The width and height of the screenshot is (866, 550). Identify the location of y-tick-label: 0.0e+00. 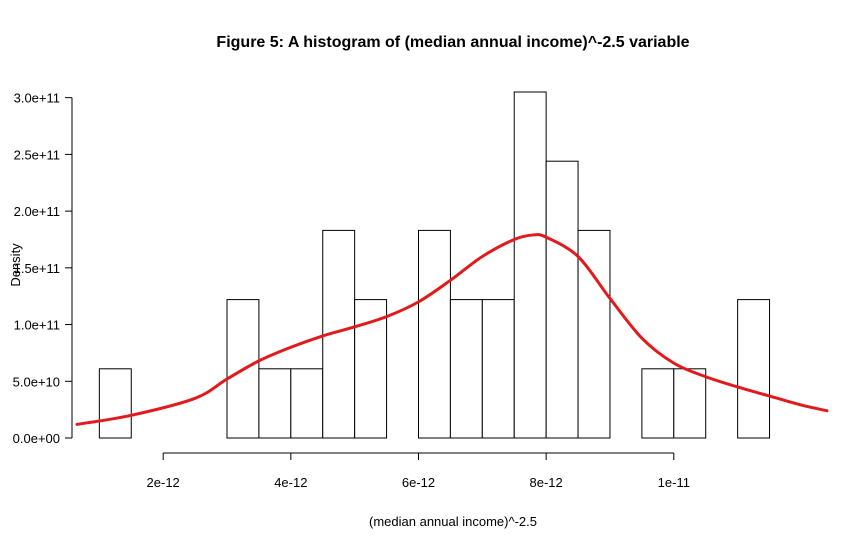
(36, 438).